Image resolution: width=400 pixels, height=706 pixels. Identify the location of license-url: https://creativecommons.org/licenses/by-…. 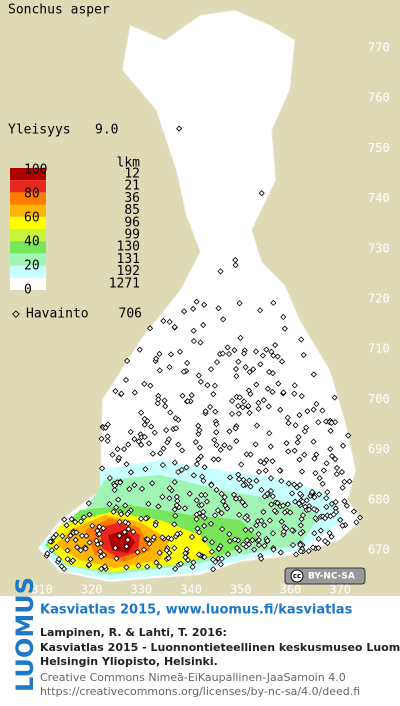
(200, 691).